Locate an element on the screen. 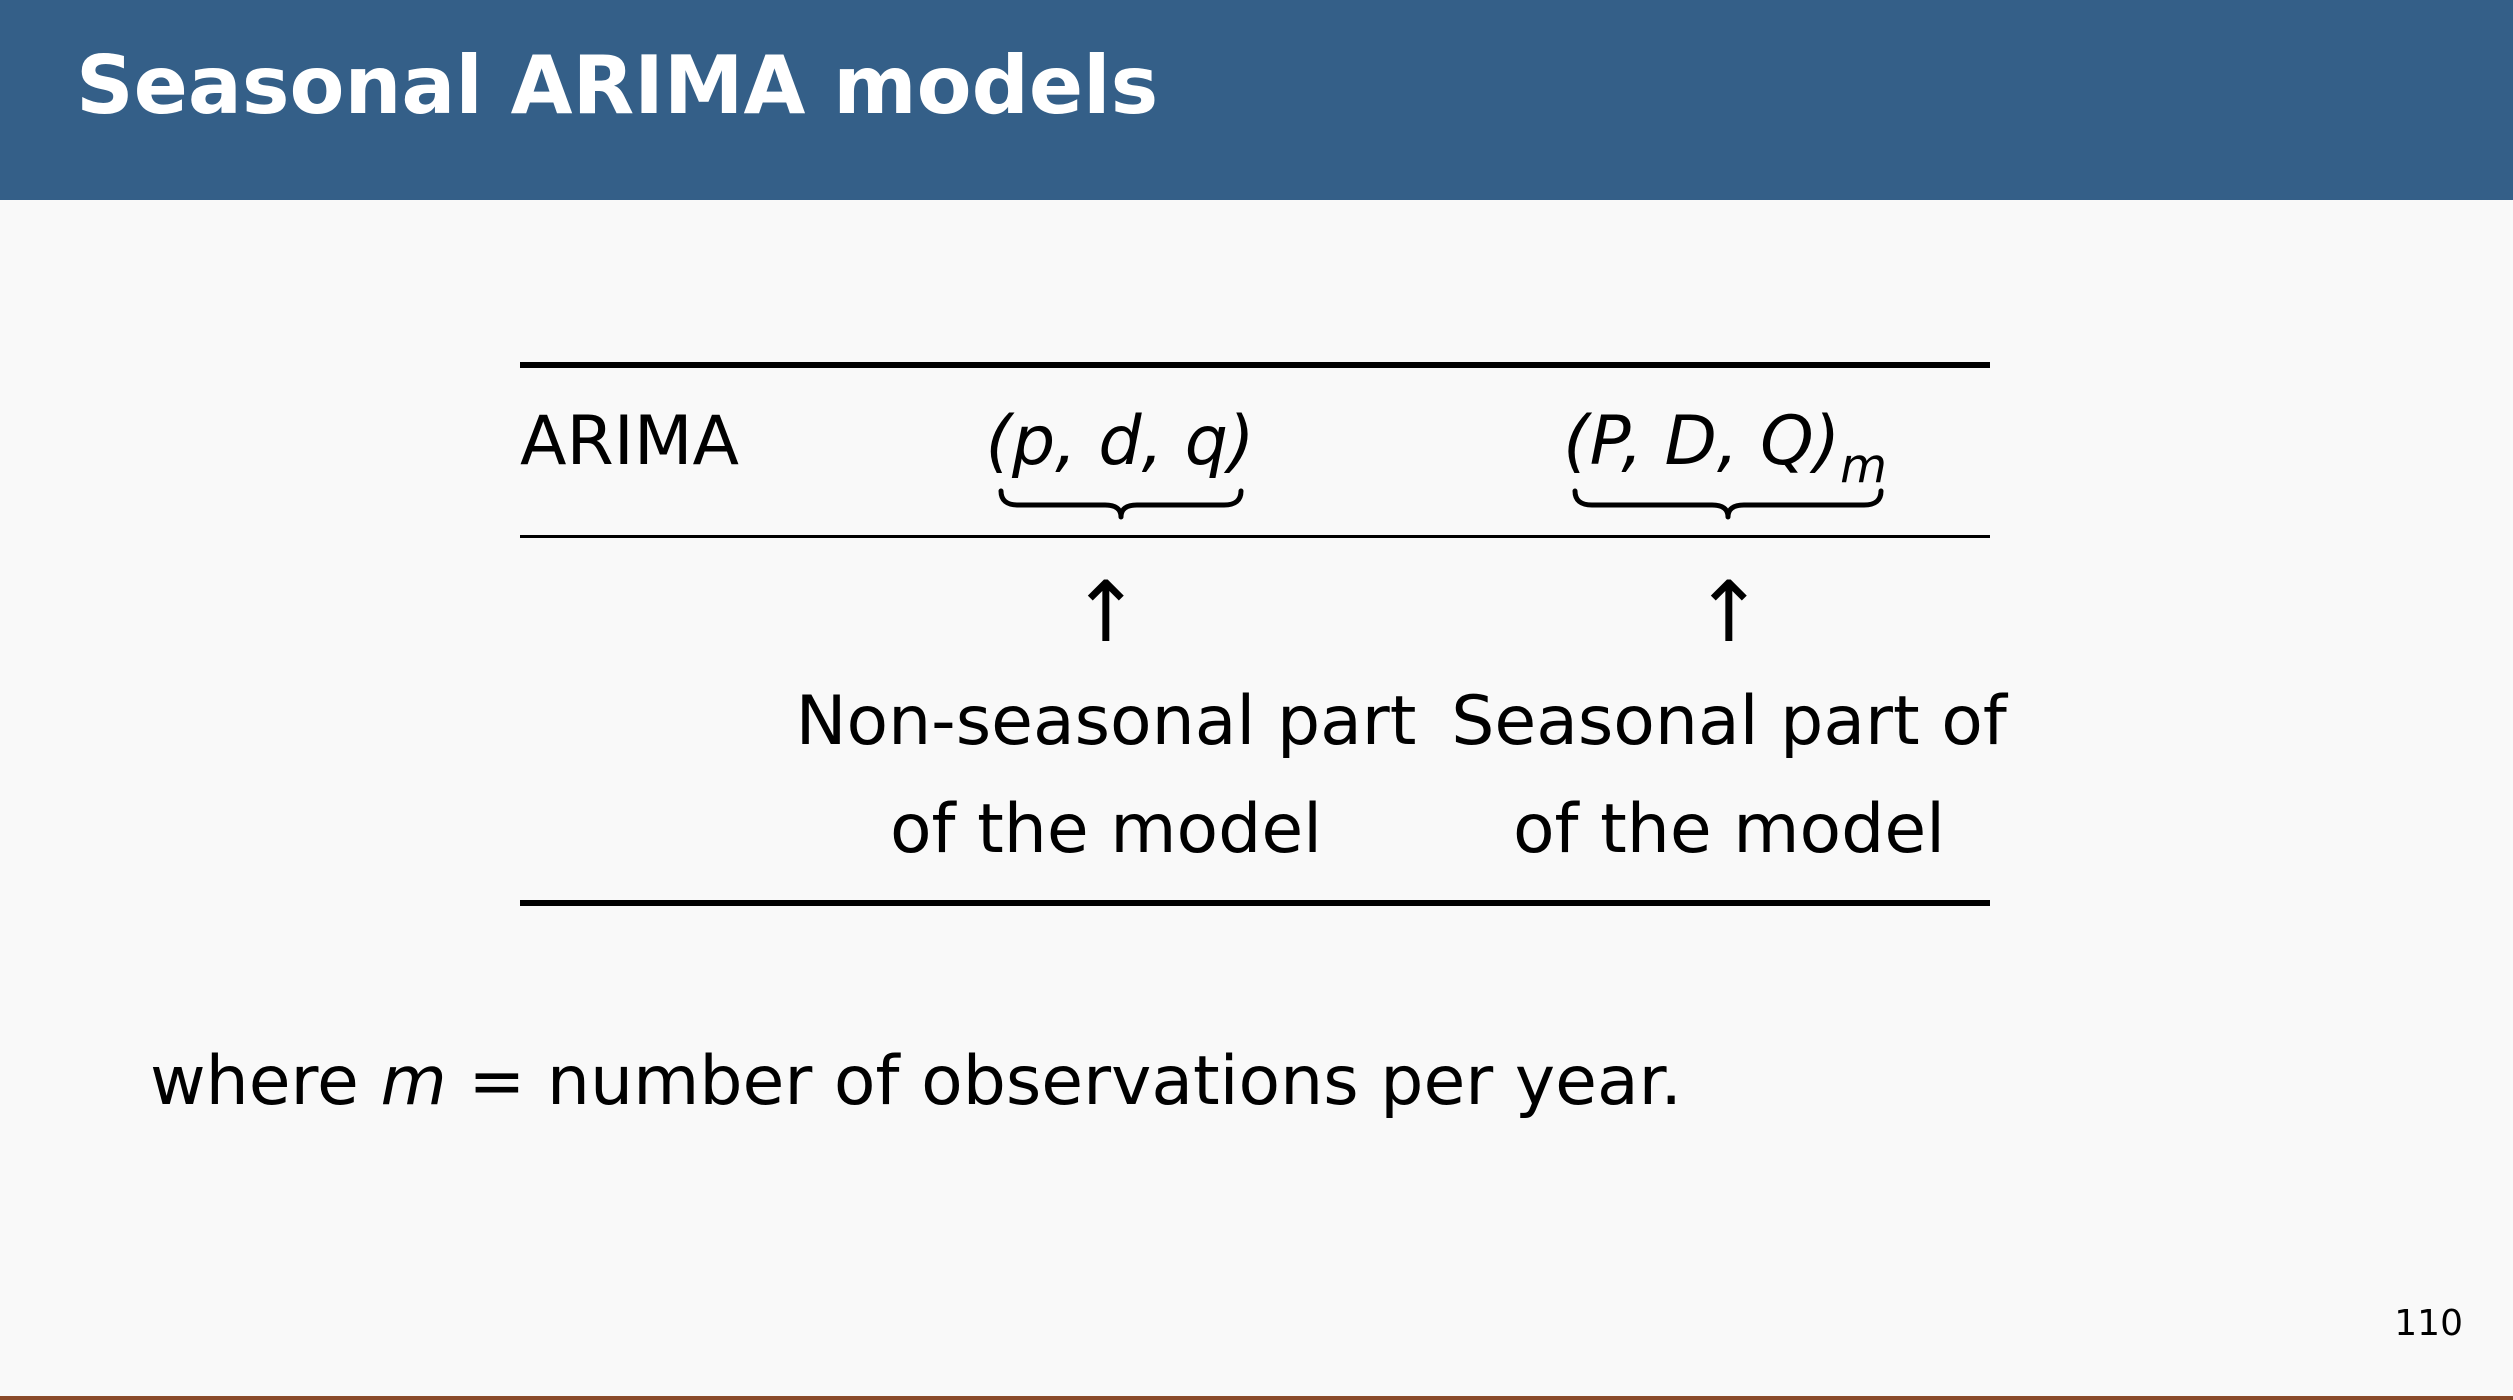  seasonal-period-subscript: m is located at coordinates (1863, 466).